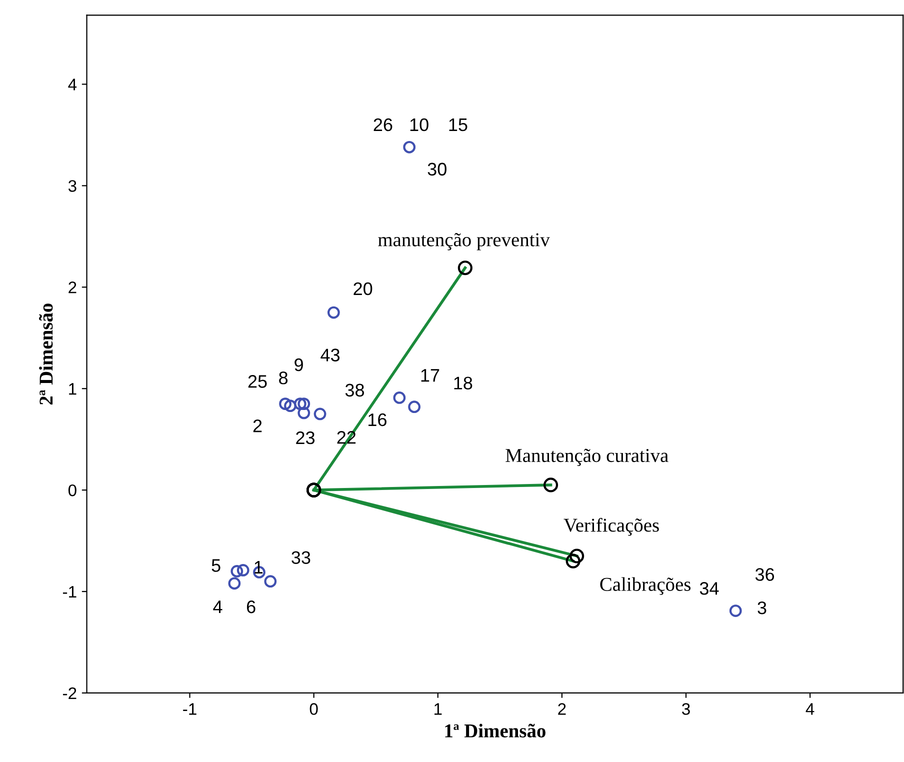 This screenshot has width=904, height=762. I want to click on y-tick-label: -1, so click(69, 592).